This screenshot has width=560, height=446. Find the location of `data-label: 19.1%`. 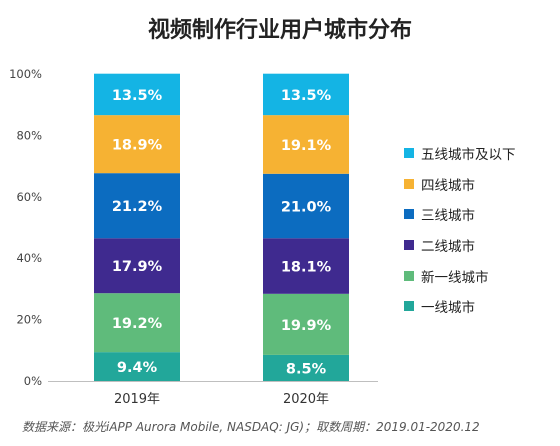

data-label: 19.1% is located at coordinates (306, 146).